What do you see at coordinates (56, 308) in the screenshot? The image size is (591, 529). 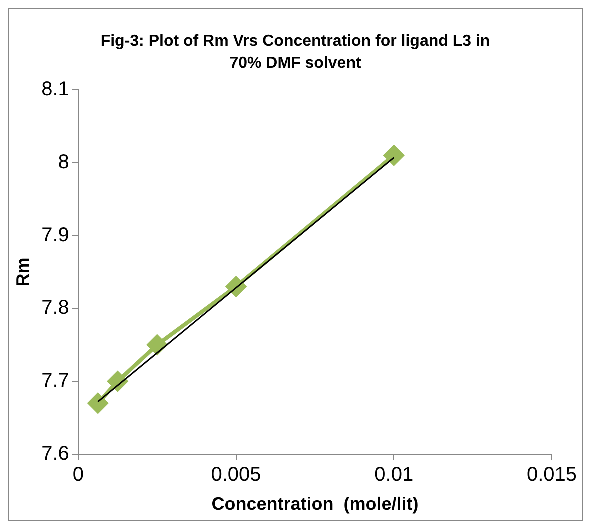 I see `y-tick-label: 7.8` at bounding box center [56, 308].